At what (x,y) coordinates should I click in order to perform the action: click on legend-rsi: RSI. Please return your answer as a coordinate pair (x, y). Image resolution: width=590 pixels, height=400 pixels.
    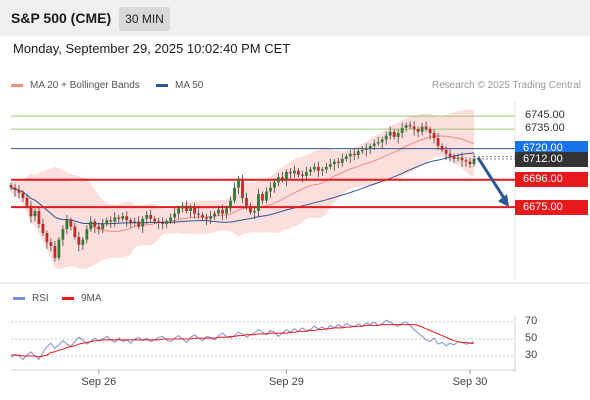
    Looking at the image, I should click on (31, 298).